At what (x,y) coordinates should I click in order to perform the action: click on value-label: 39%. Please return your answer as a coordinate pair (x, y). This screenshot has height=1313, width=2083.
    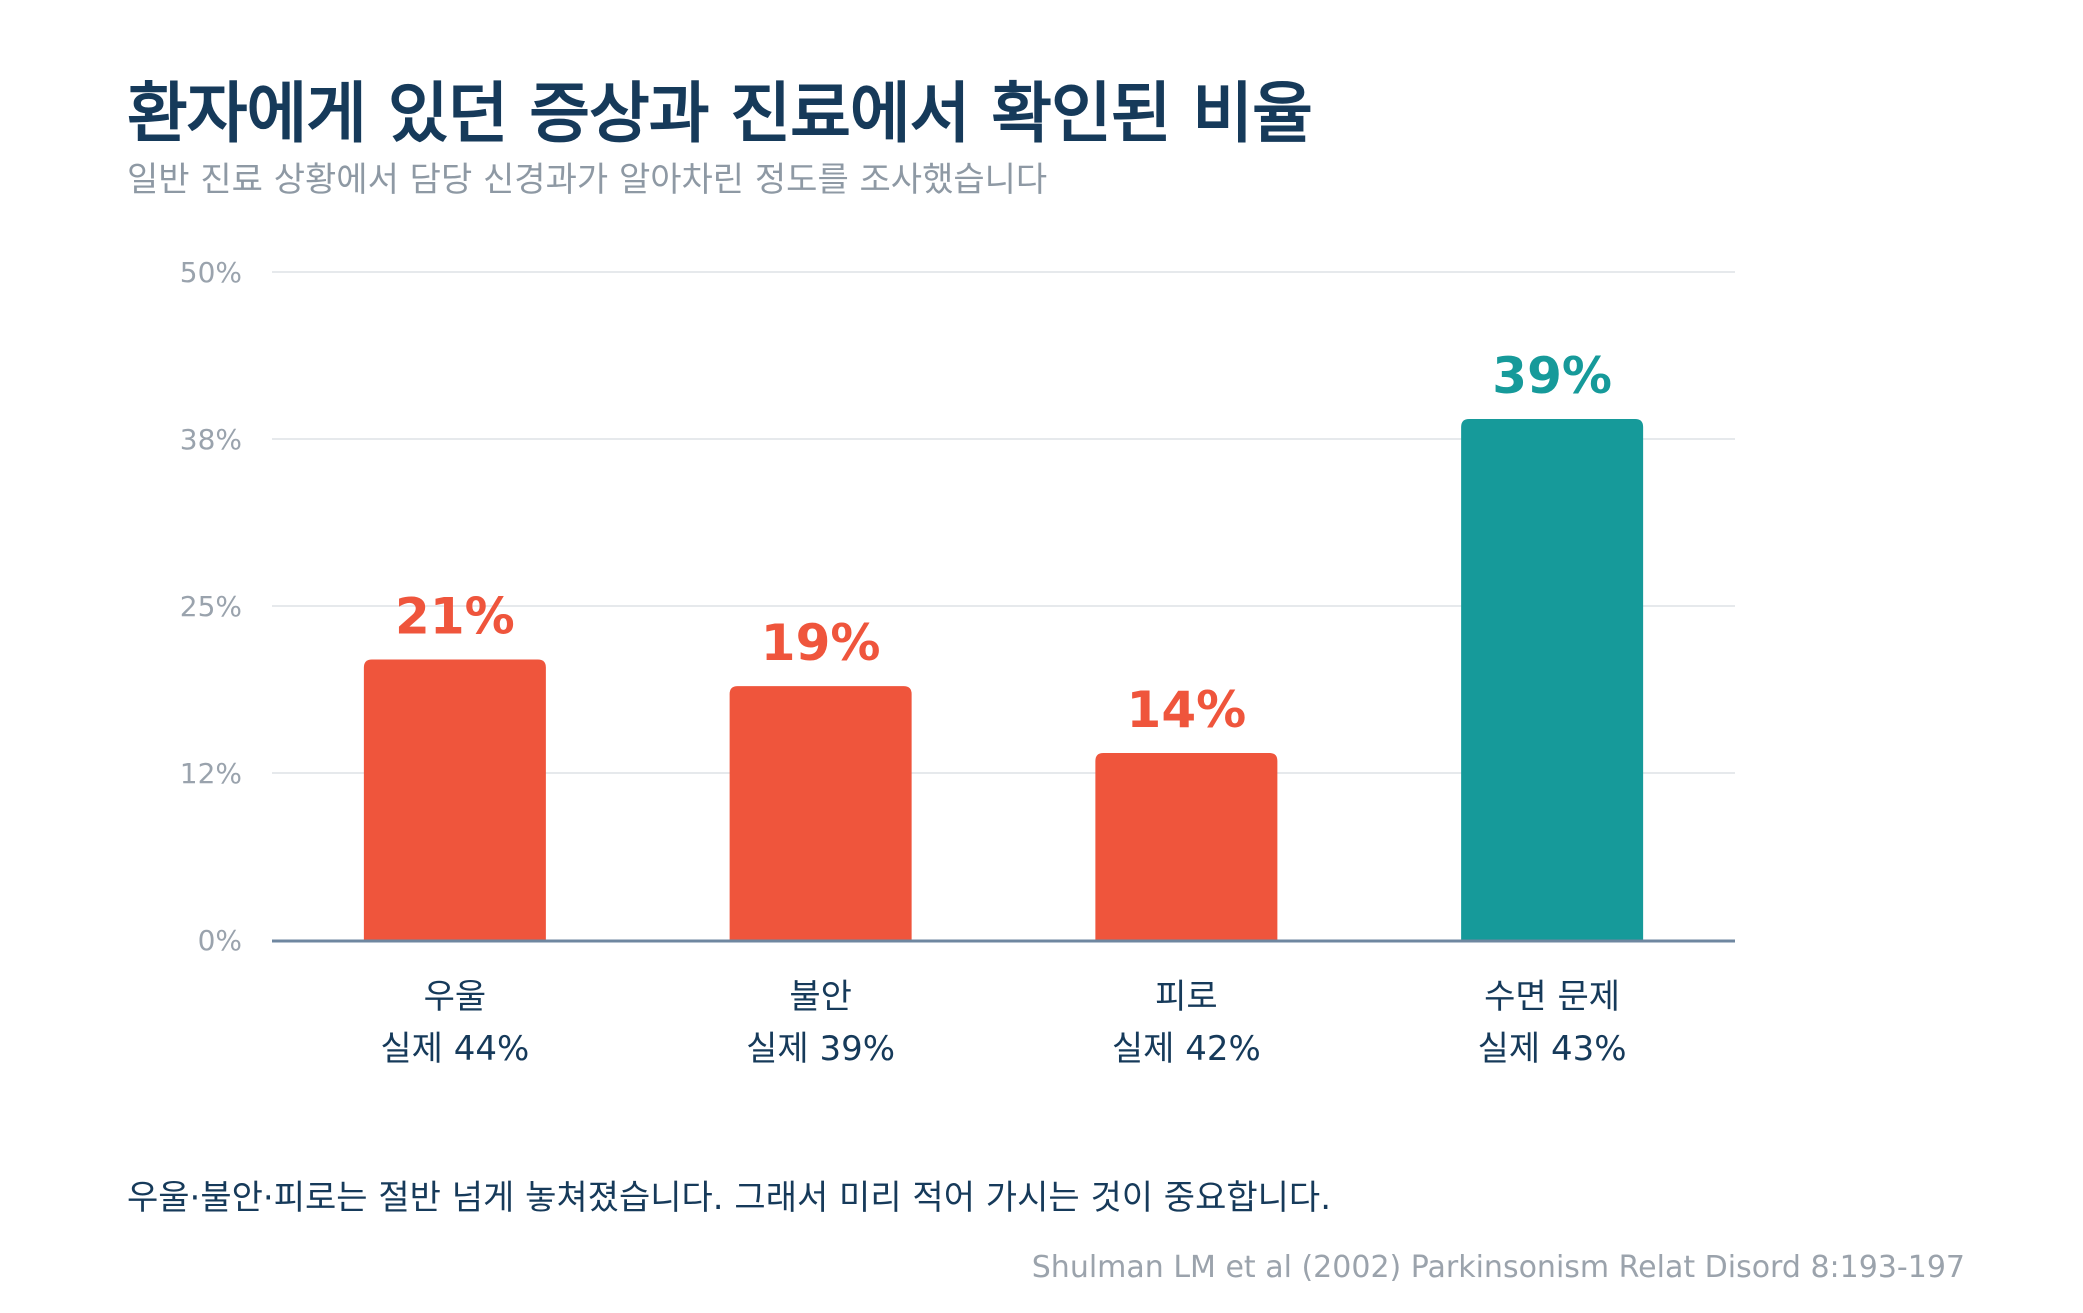
    Looking at the image, I should click on (1552, 376).